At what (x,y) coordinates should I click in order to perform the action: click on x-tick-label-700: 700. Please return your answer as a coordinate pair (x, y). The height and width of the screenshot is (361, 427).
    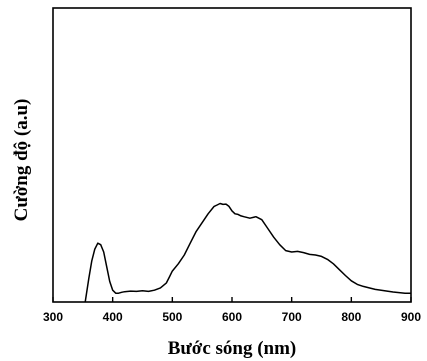
    Looking at the image, I should click on (292, 317).